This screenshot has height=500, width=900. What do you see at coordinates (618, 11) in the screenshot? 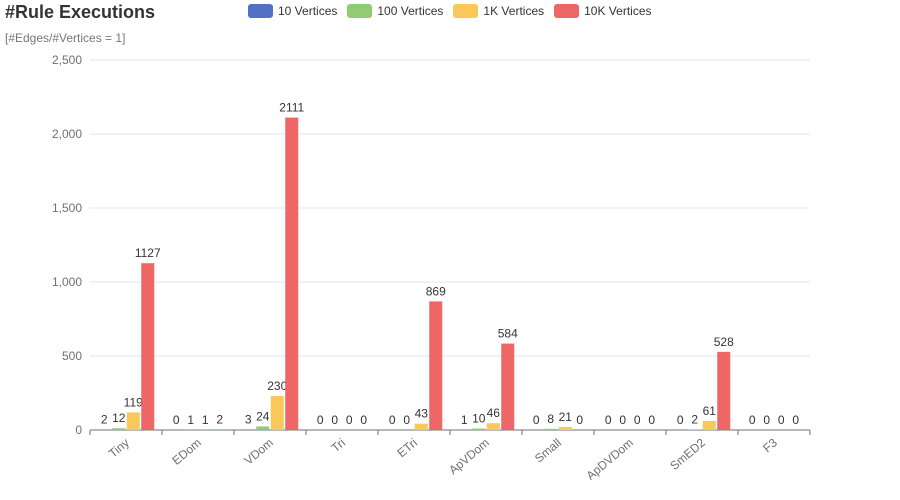
I see `legend-label: 10K Vertices` at bounding box center [618, 11].